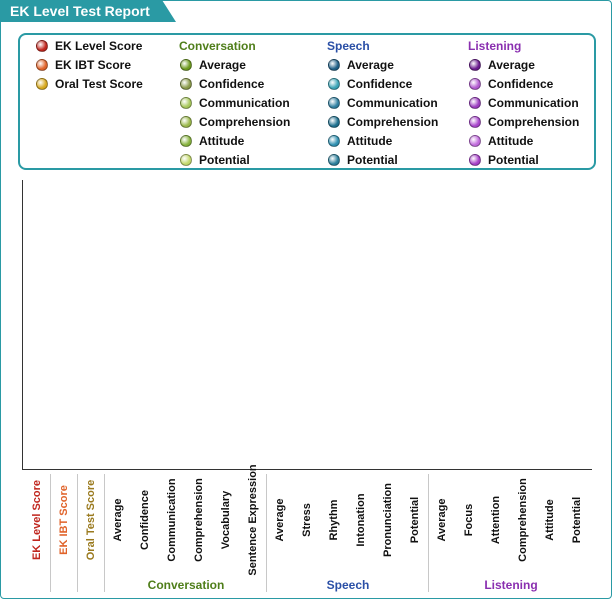 The image size is (614, 601). I want to click on legend-item-listening-comprehension: Comprehension, so click(524, 122).